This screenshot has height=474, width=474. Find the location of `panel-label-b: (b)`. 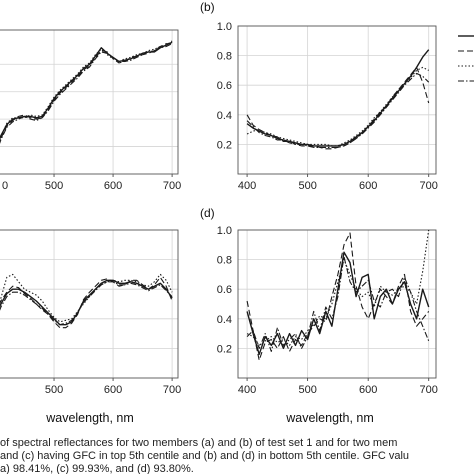

panel-label-b: (b) is located at coordinates (207, 7).